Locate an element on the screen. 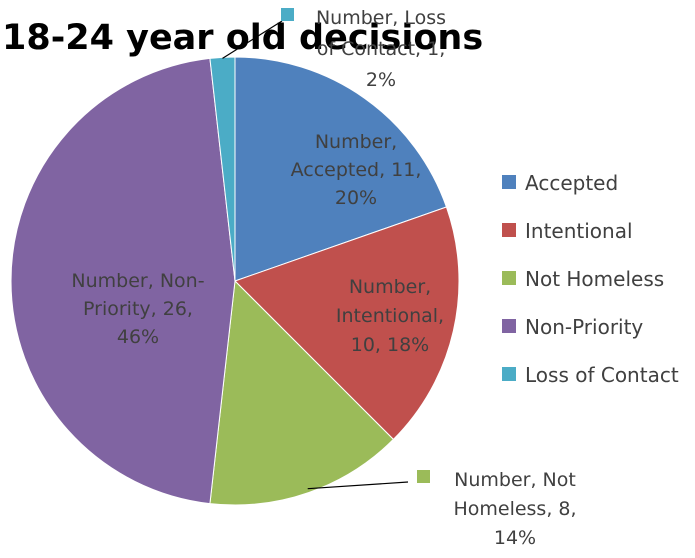 The height and width of the screenshot is (558, 695). data-label-accepted: Number, Accepted, 11, 20% is located at coordinates (356, 170).